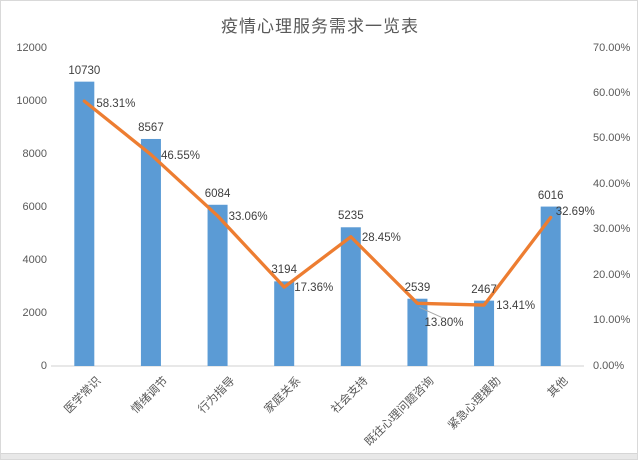 Image resolution: width=638 pixels, height=460 pixels. I want to click on bar-value-label: 6016, so click(550, 195).